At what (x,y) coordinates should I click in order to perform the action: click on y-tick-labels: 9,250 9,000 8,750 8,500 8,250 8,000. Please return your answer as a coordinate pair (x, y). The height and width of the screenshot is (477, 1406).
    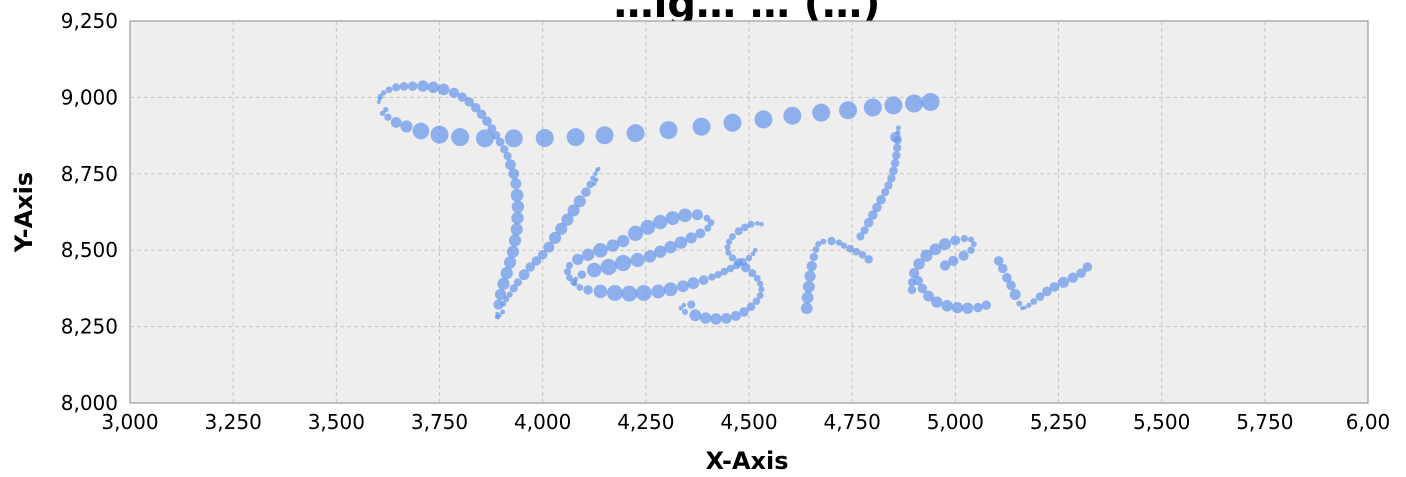
    Looking at the image, I should click on (89, 212).